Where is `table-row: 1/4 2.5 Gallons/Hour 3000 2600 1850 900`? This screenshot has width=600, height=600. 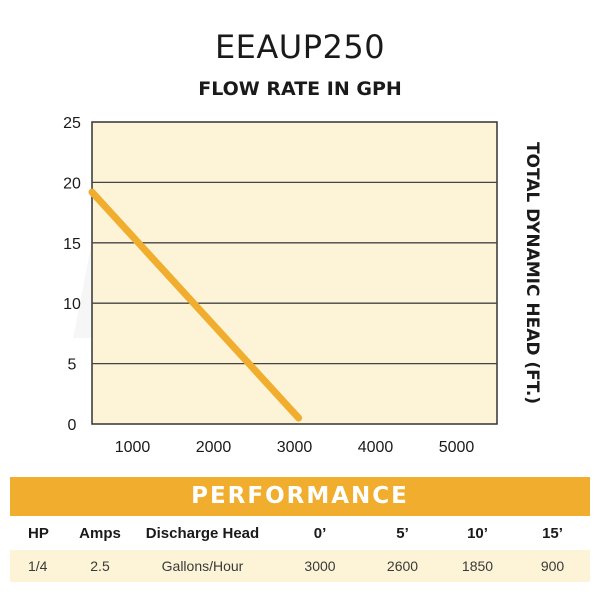
table-row: 1/4 2.5 Gallons/Hour 3000 2600 1850 900 is located at coordinates (300, 566).